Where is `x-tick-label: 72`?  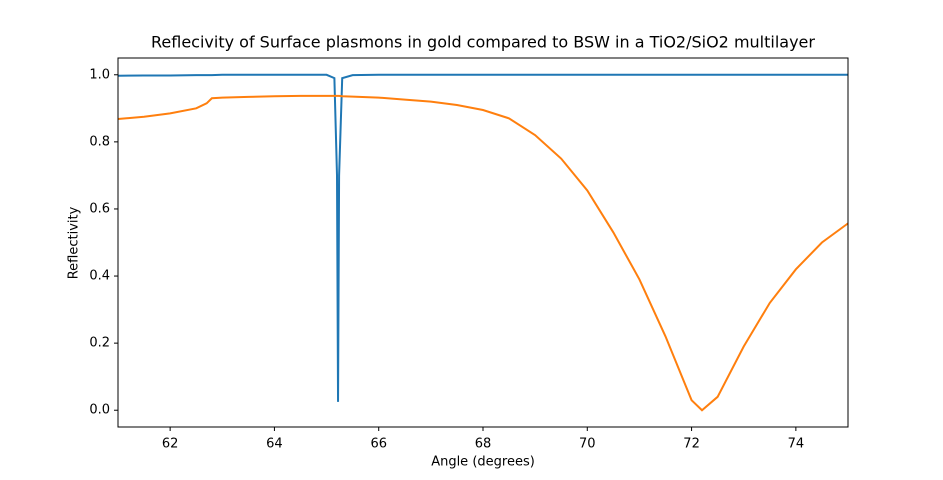
x-tick-label: 72 is located at coordinates (691, 444).